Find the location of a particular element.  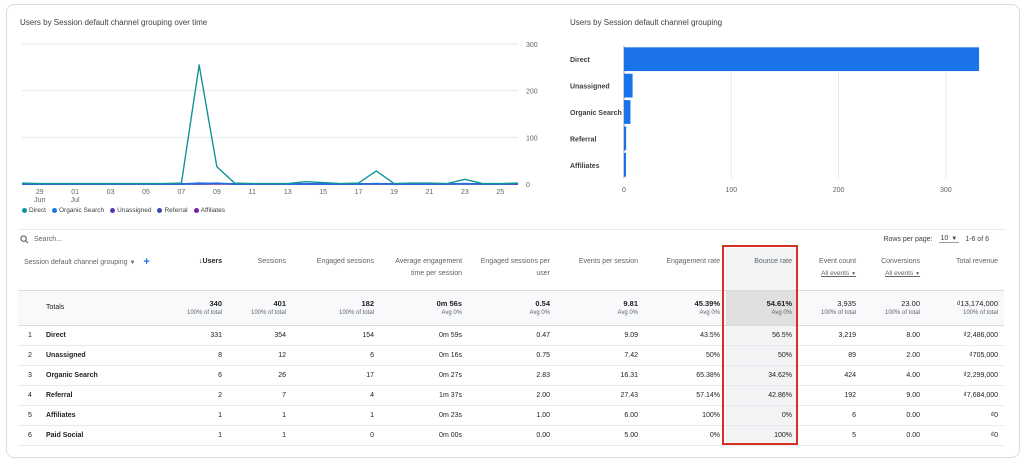

x-tick-label: 29 is located at coordinates (40, 192).